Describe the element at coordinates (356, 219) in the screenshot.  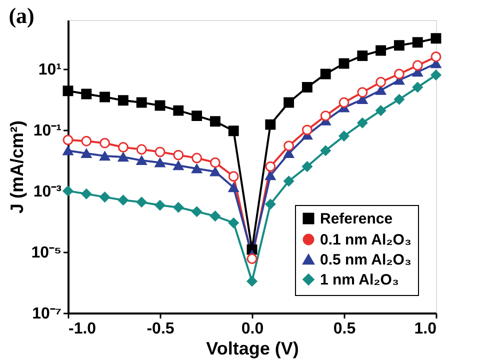
I see `legend-label: Reference` at that location.